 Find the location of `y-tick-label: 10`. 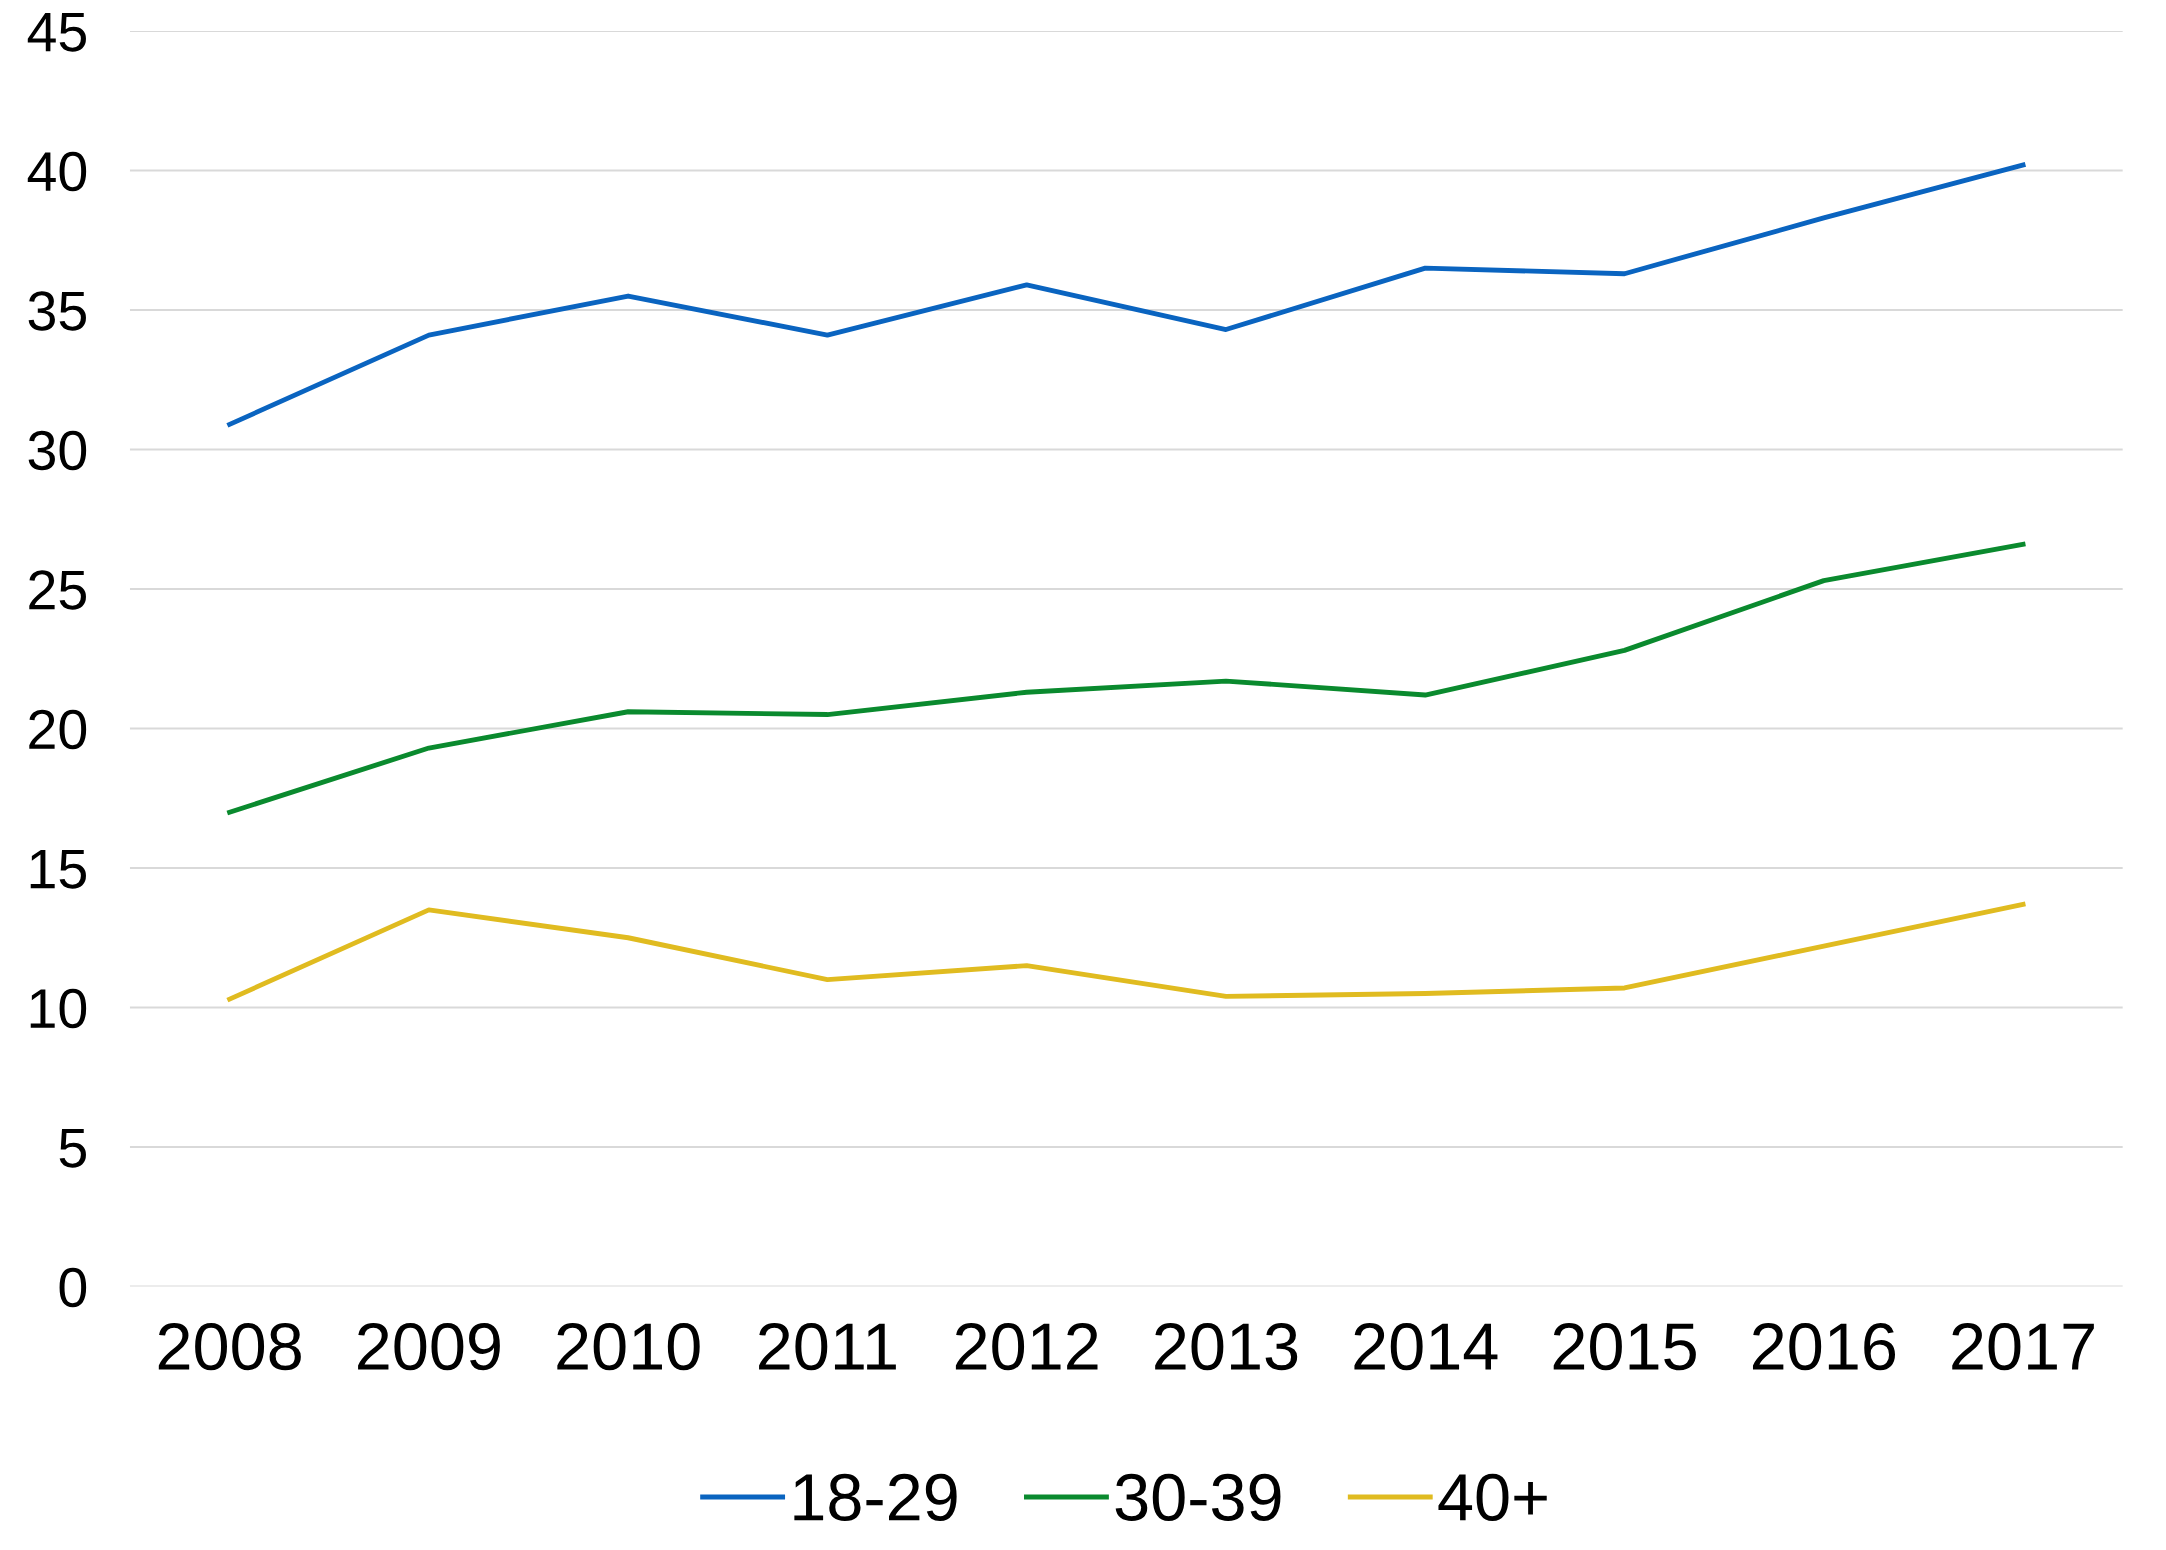

y-tick-label: 10 is located at coordinates (58, 1008).